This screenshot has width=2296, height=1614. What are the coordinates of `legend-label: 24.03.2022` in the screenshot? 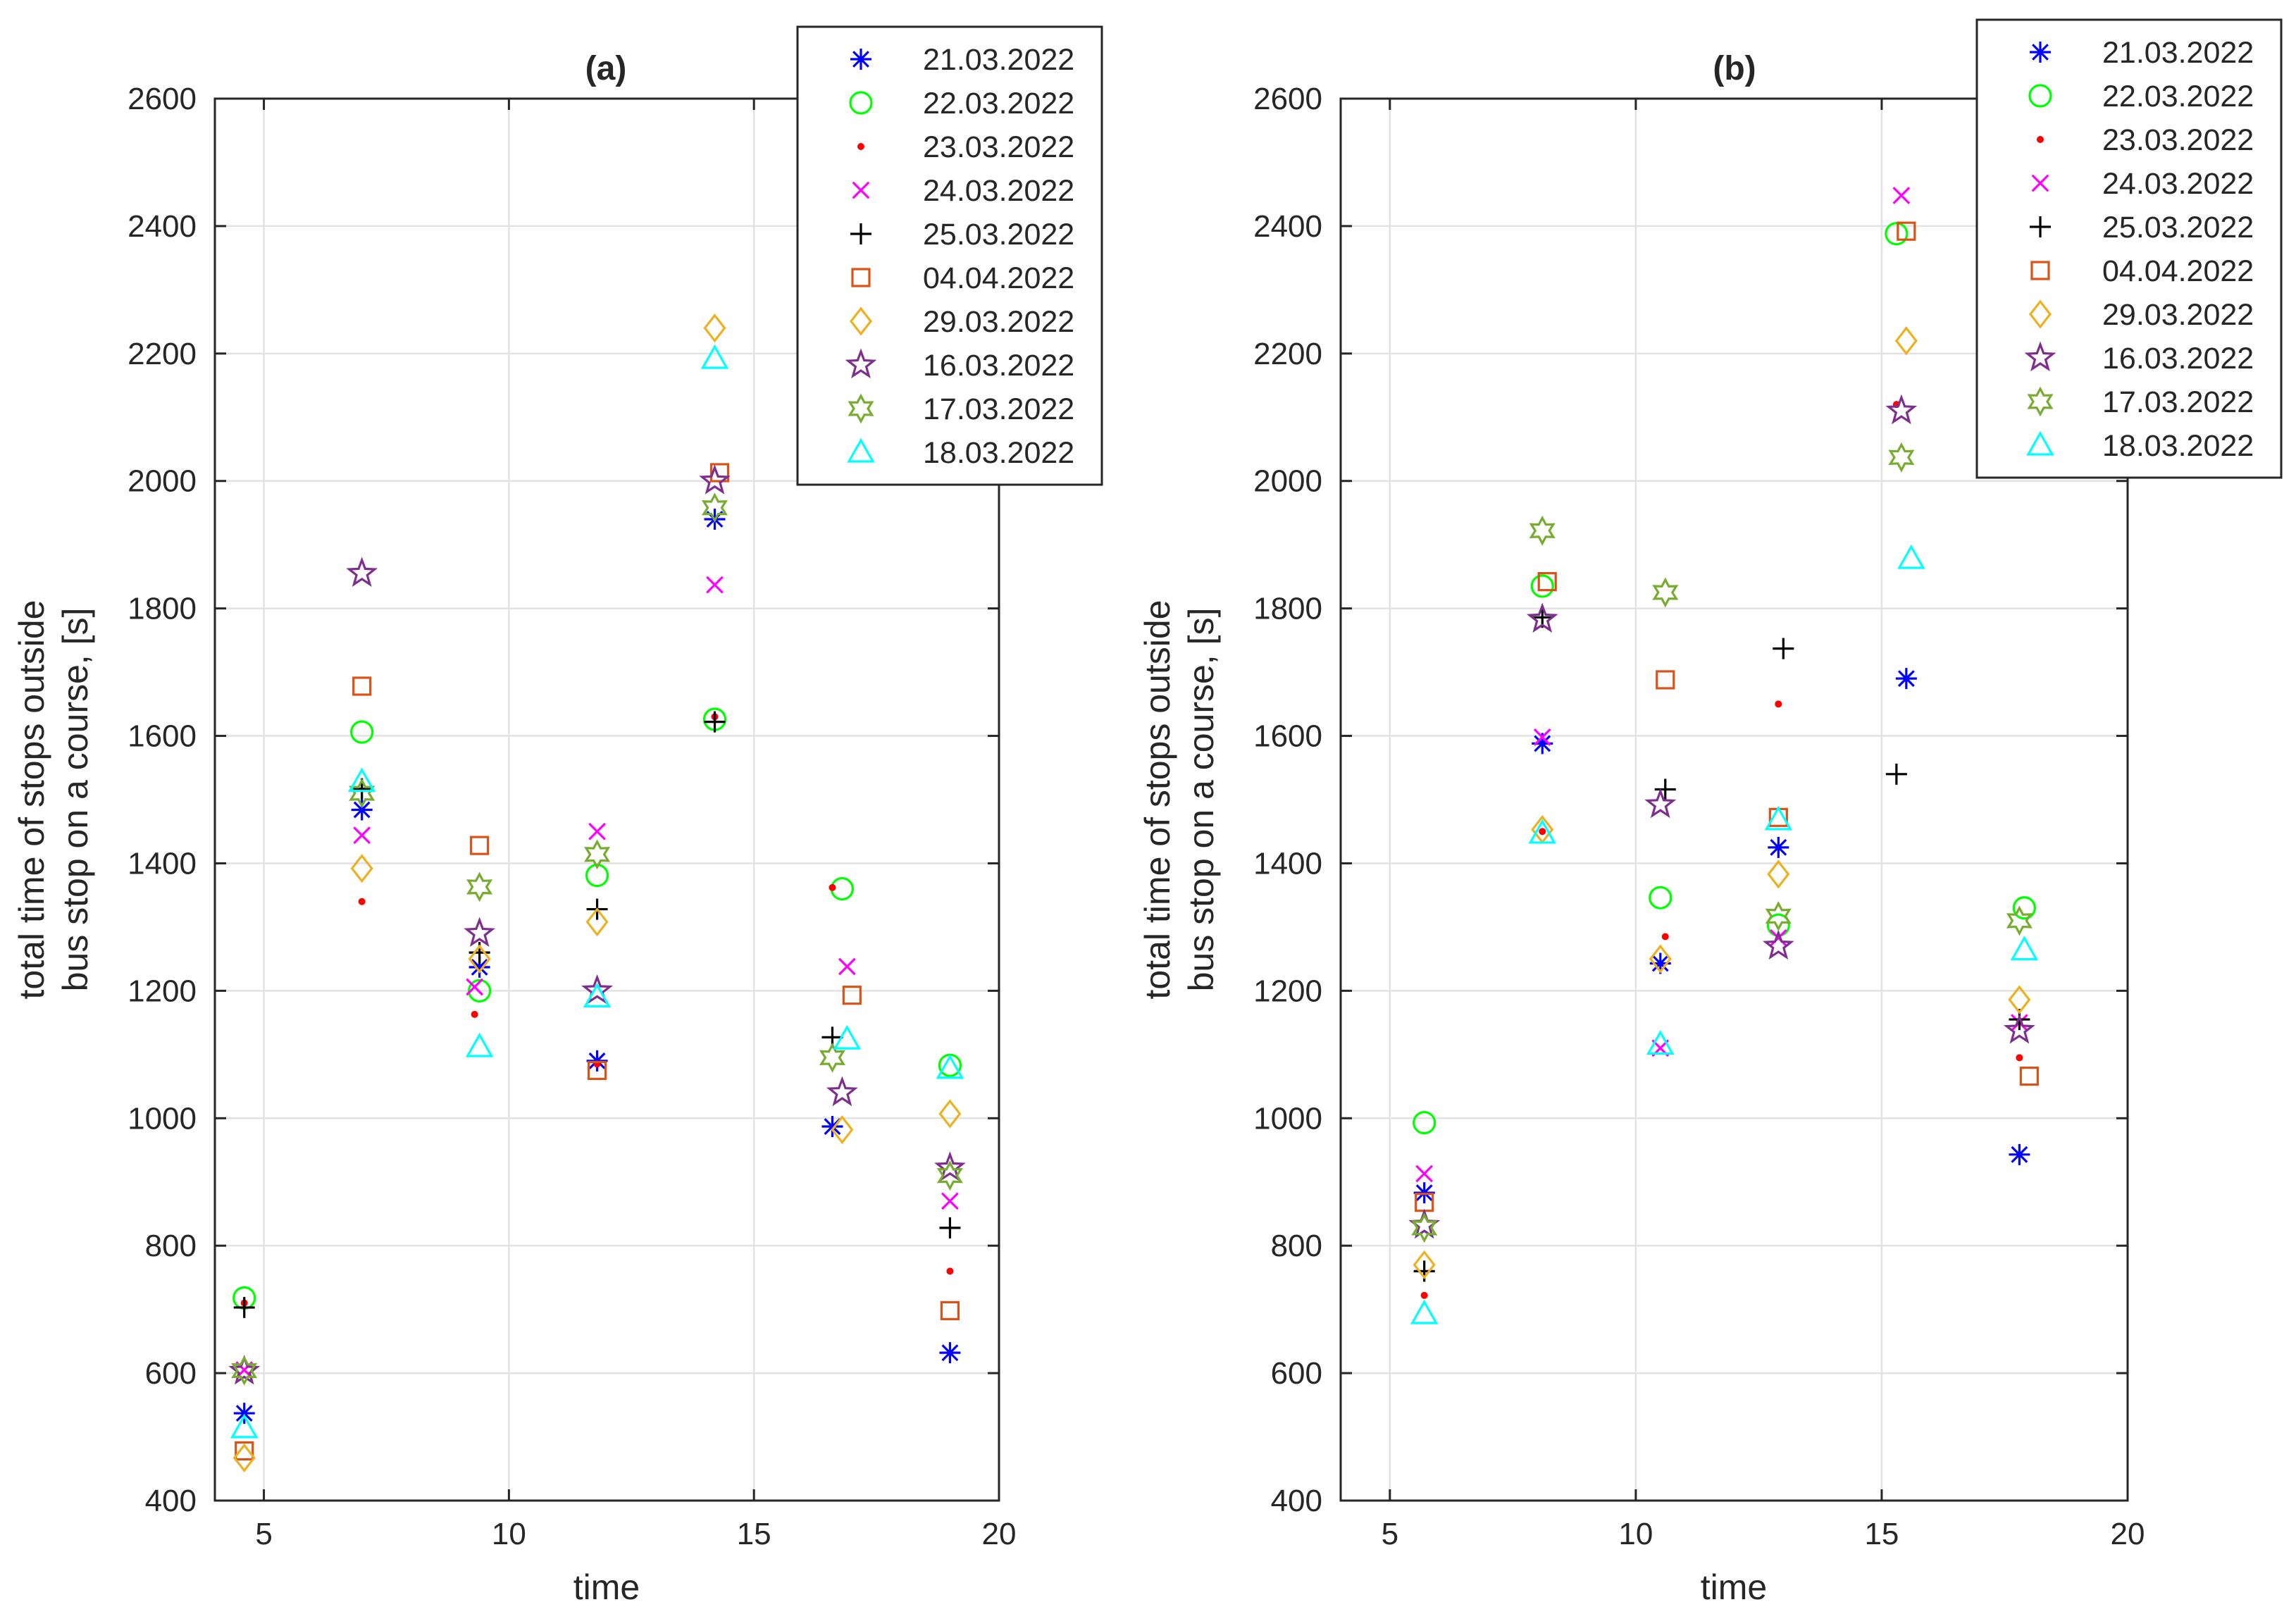 It's located at (998, 191).